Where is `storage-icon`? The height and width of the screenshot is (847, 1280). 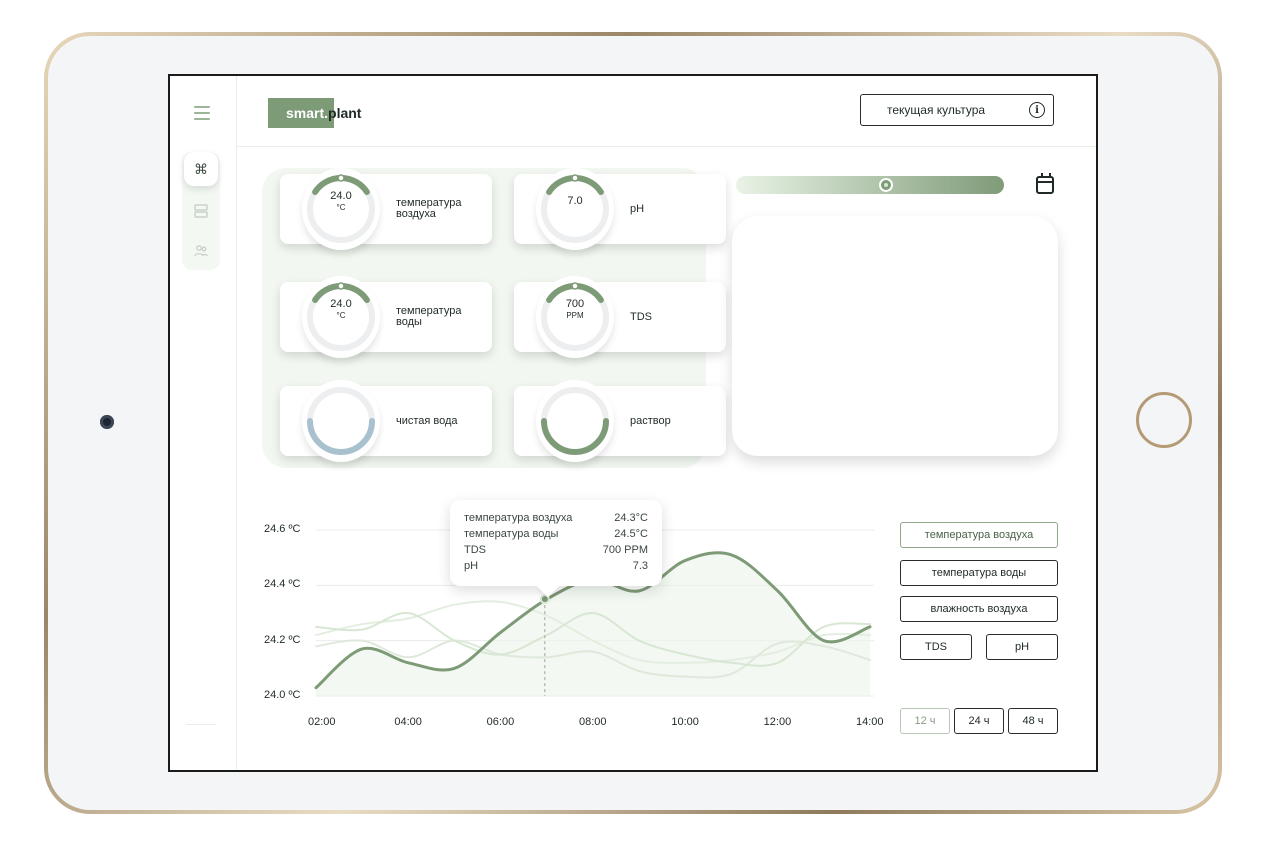 storage-icon is located at coordinates (201, 211).